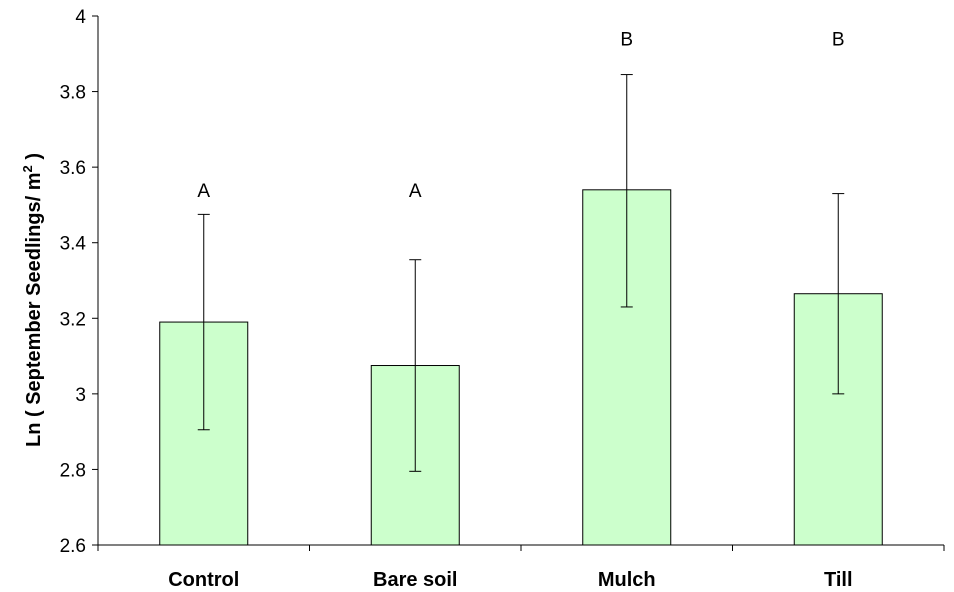 This screenshot has height=592, width=954. Describe the element at coordinates (34, 309) in the screenshot. I see `y-axis-title-main: Ln ( September Seedlings/ m` at that location.